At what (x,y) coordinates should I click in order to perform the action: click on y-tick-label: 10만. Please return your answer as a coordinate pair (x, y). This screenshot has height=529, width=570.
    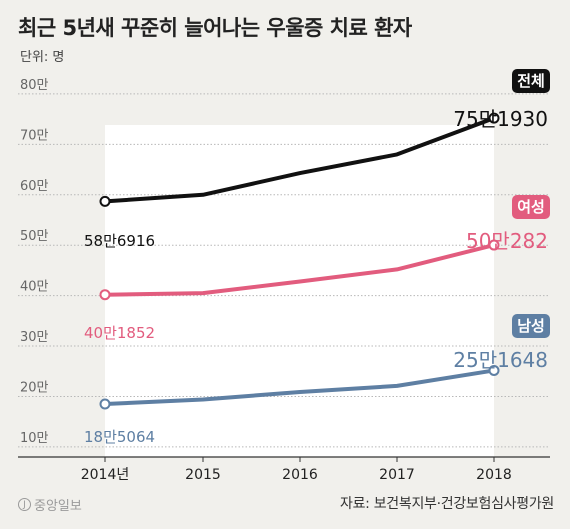
    Looking at the image, I should click on (34, 438).